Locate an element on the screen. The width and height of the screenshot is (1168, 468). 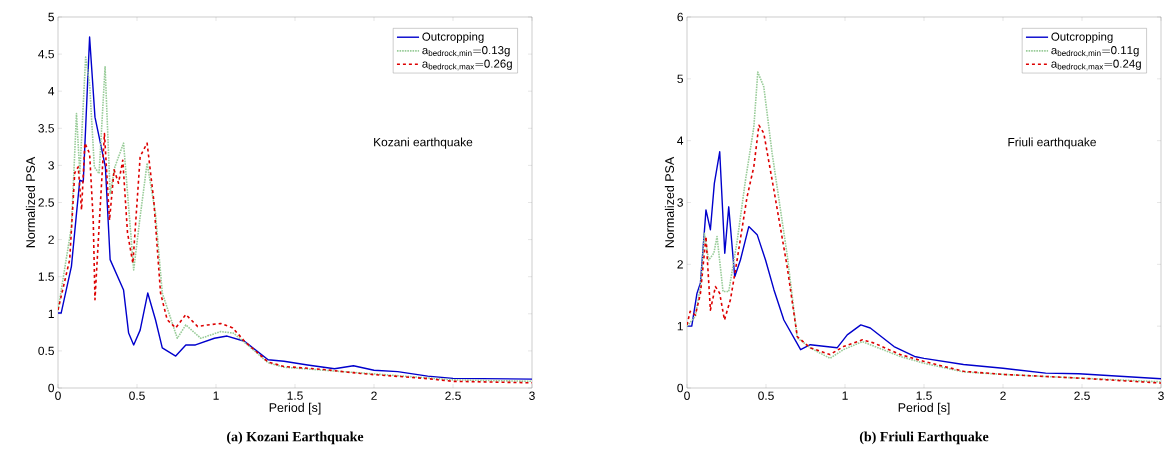
legend-label: $\mathrm{a}_{\mathrm{bedrock,max}}\mathrm{{=}0.26g}$ is located at coordinates (467, 65).